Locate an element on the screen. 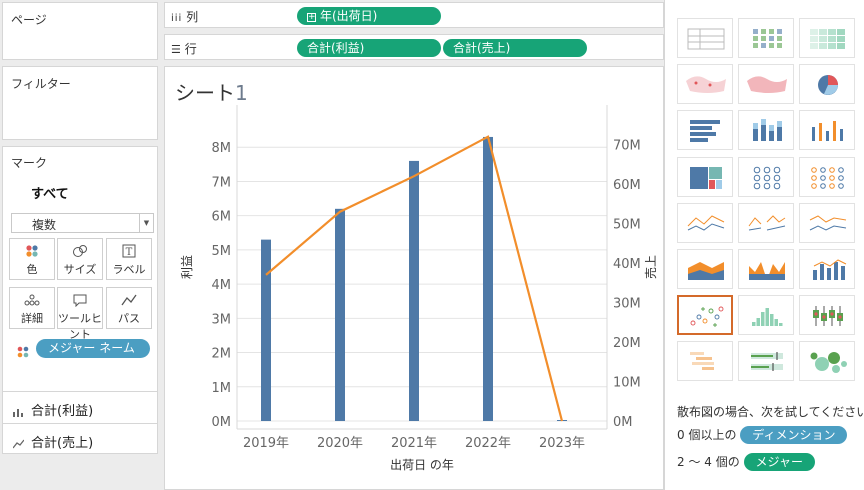  size-button: サイズ is located at coordinates (80, 259).